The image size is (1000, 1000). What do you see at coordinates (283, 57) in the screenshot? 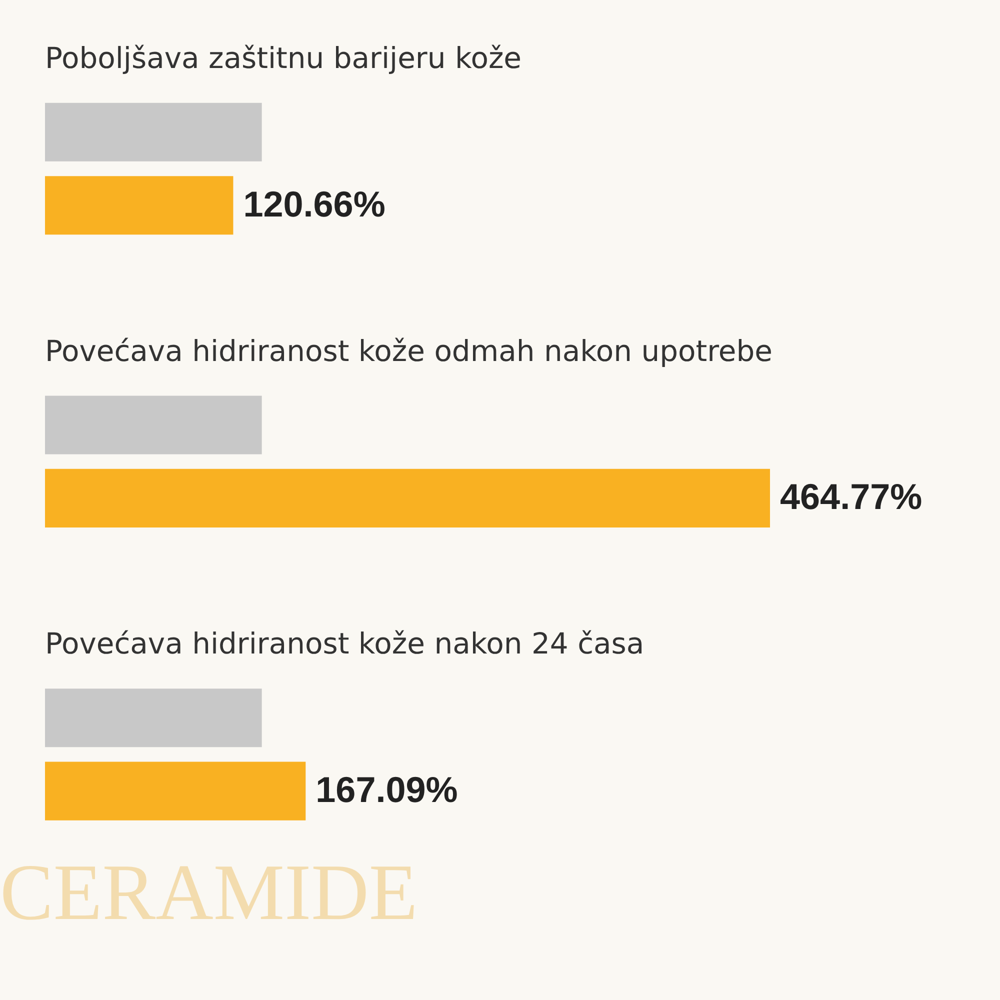
I see `y-tick-label: Poboljšava zaštitnu barijeru kože` at bounding box center [283, 57].